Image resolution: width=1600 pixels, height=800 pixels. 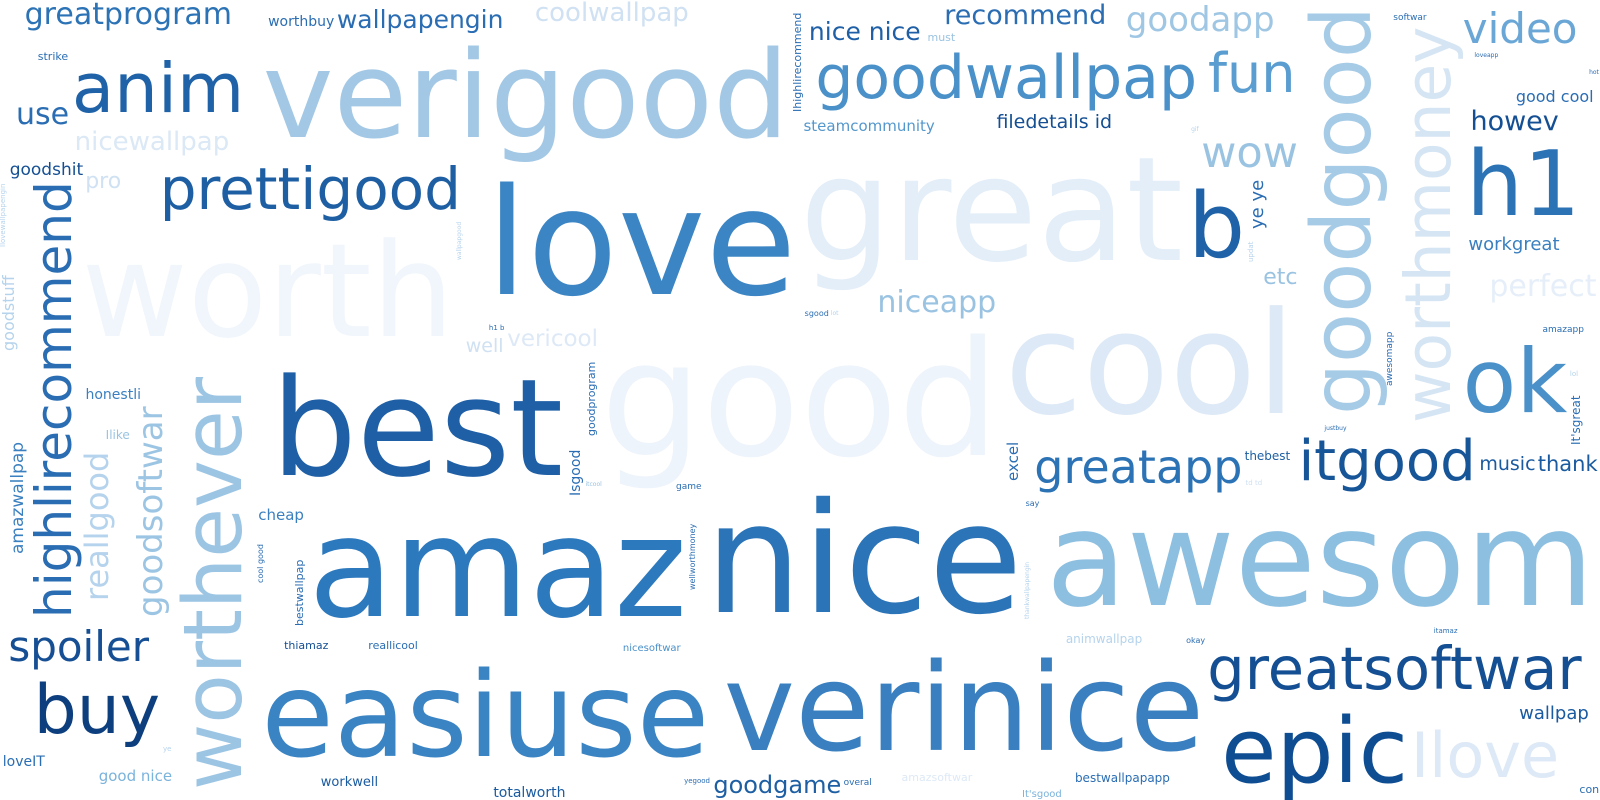 What do you see at coordinates (1217, 226) in the screenshot?
I see `cloud-word: b` at bounding box center [1217, 226].